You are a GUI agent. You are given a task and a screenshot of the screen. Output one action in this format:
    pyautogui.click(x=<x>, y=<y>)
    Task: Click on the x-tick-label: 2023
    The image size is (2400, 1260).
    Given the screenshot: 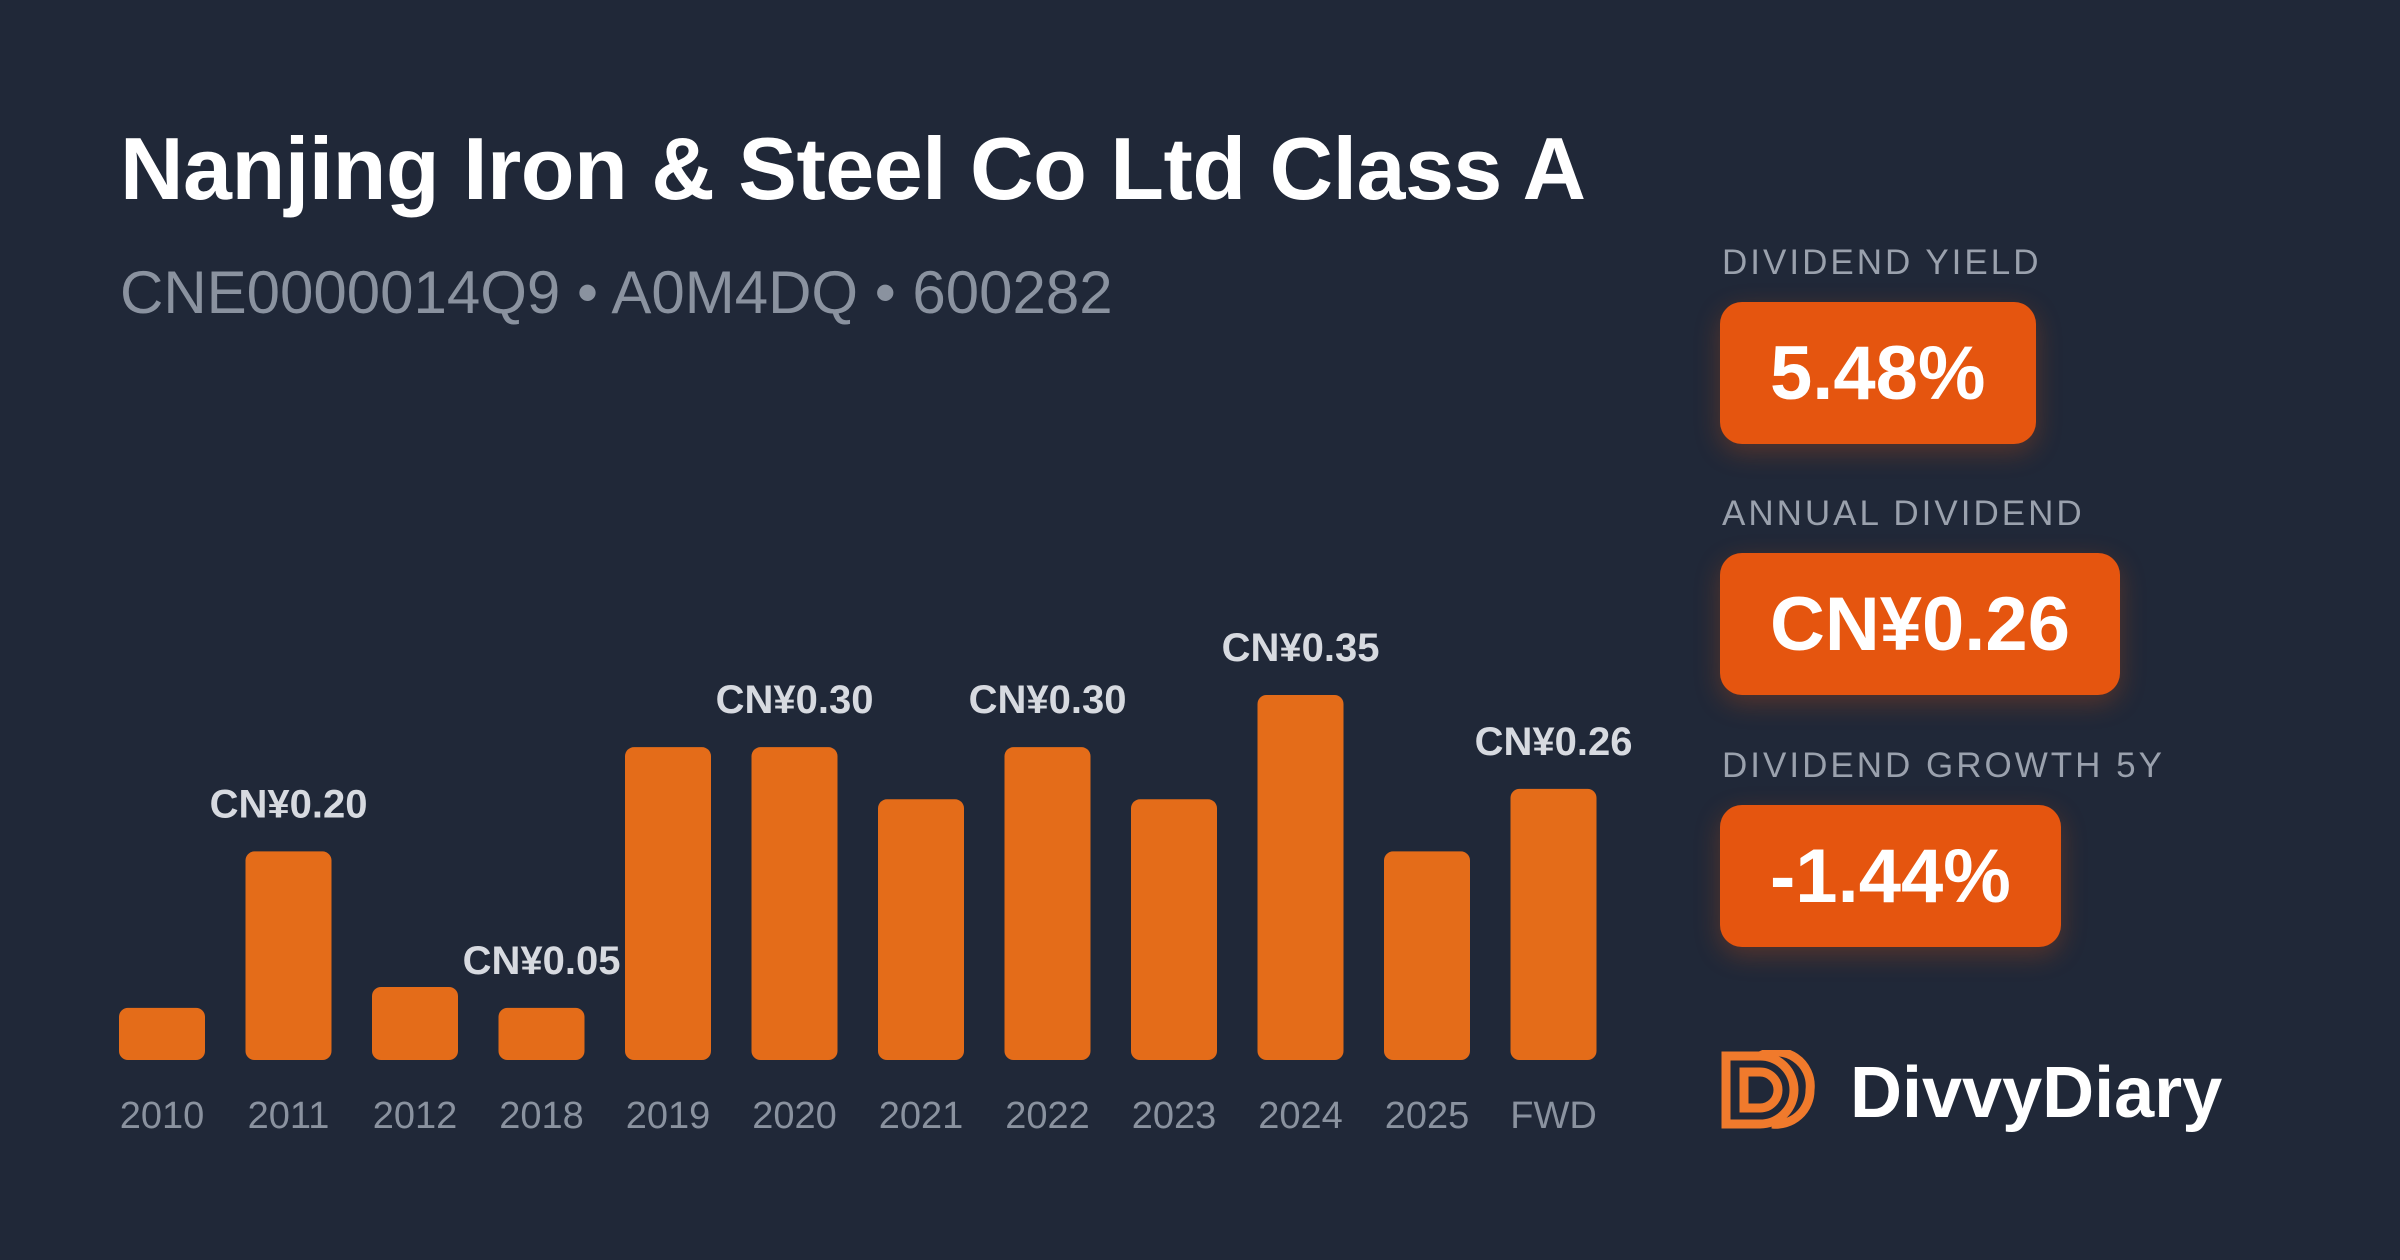 What is the action you would take?
    pyautogui.click(x=1174, y=1116)
    